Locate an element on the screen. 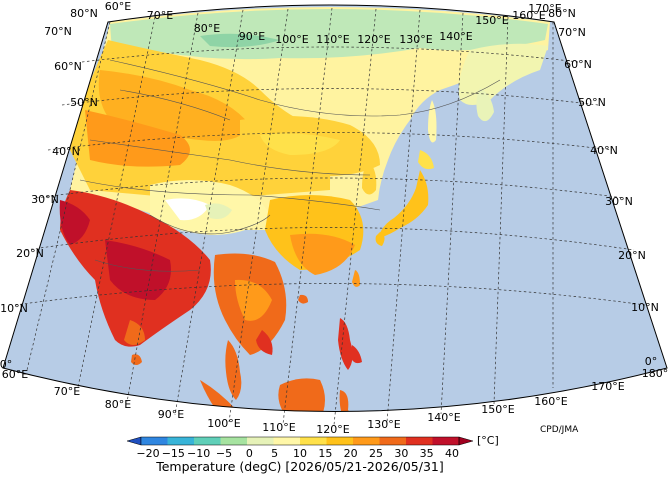 This screenshot has height=477, width=669. lat-label-right: 70°N is located at coordinates (572, 32).